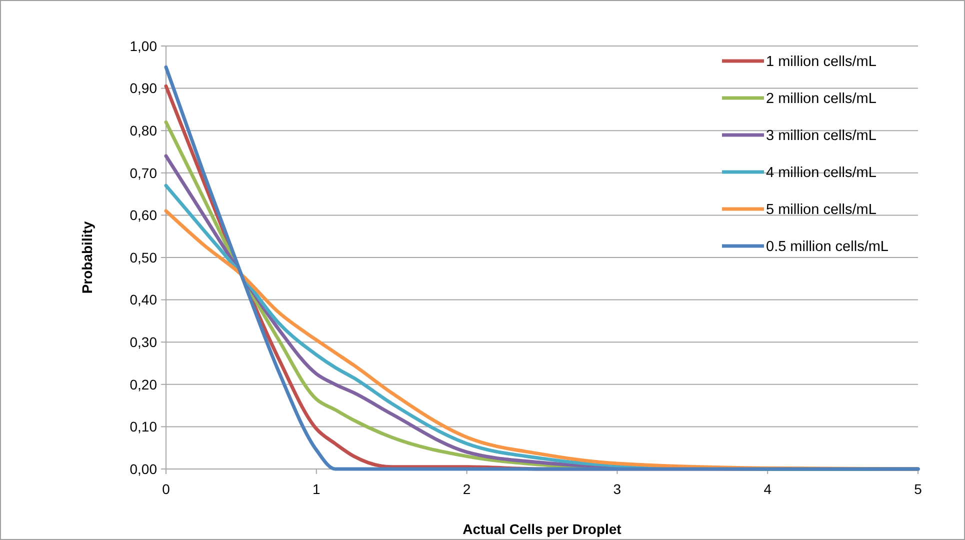 The image size is (965, 540). Describe the element at coordinates (821, 99) in the screenshot. I see `legend-label: 2 million cells/mL` at that location.